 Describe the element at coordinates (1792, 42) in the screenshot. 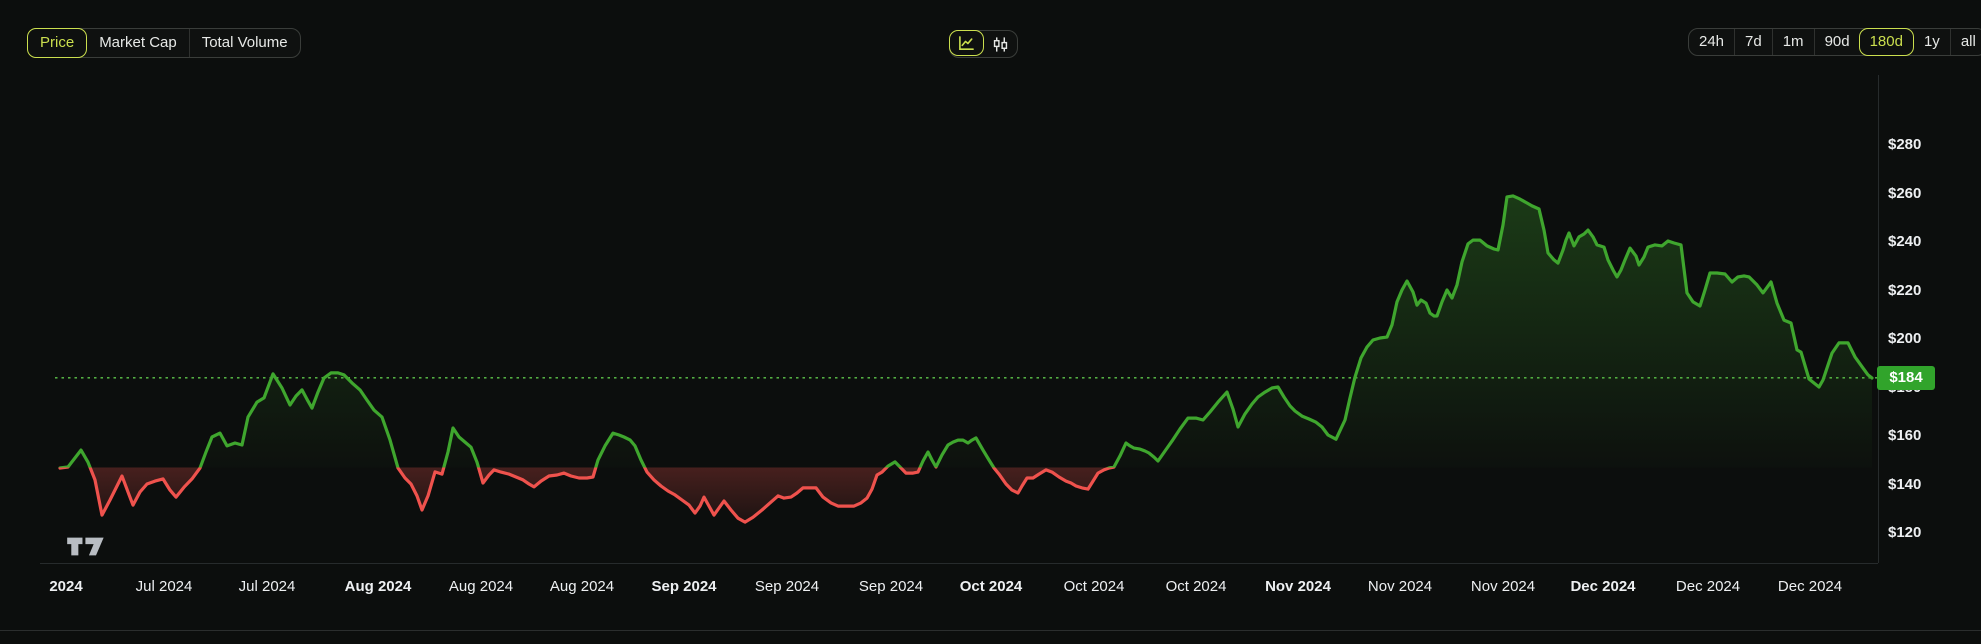

I see `range-1m: 1m` at that location.